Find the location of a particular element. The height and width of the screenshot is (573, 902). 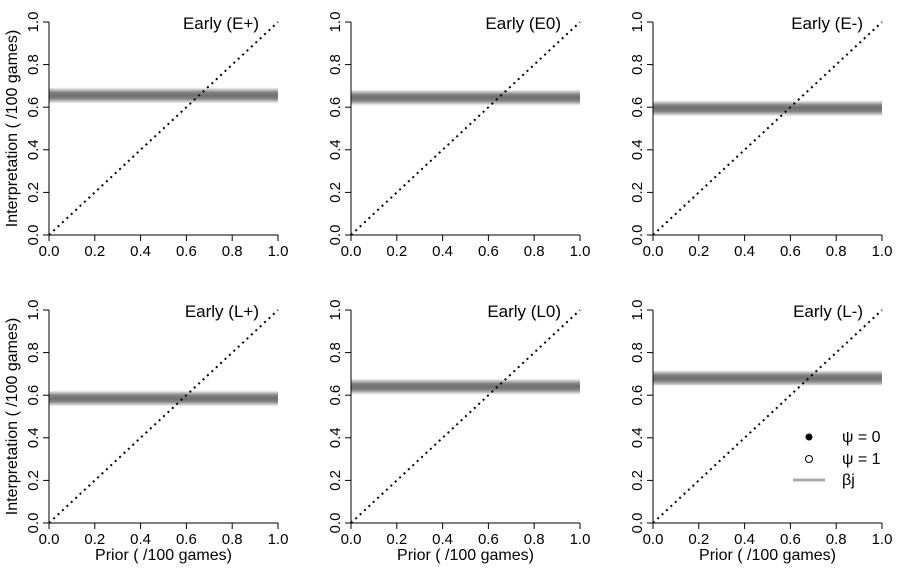

legend: ψ = 0 ψ = 1 βj is located at coordinates (837, 459).